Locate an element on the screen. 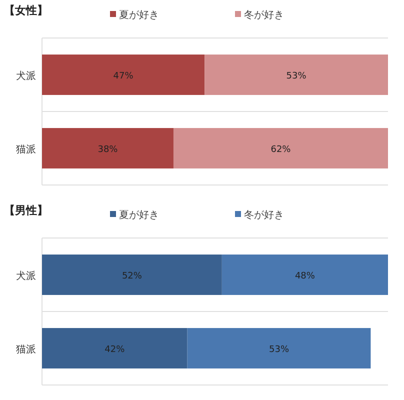 Image resolution: width=404 pixels, height=400 pixels. chart-title: 【男性】 is located at coordinates (26, 210).